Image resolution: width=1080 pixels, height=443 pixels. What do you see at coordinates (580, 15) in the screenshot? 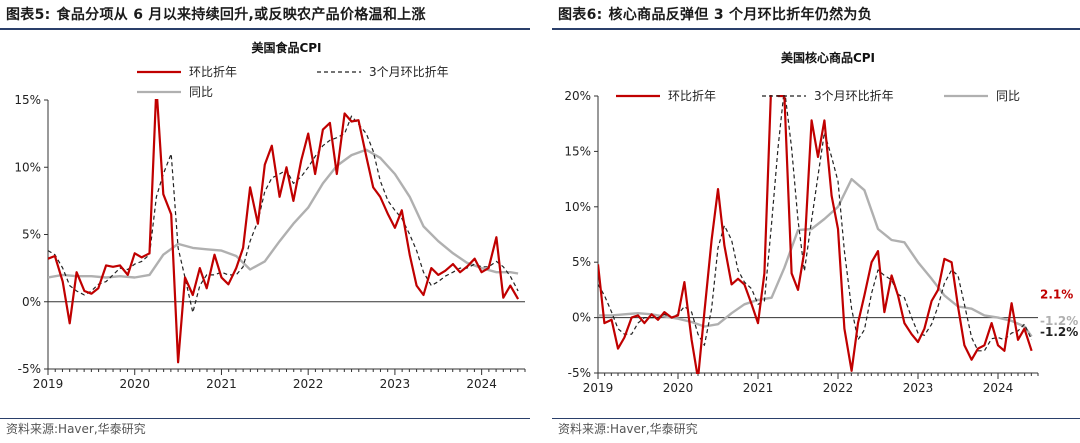
I see `figure-label: 图表6:` at bounding box center [580, 15].